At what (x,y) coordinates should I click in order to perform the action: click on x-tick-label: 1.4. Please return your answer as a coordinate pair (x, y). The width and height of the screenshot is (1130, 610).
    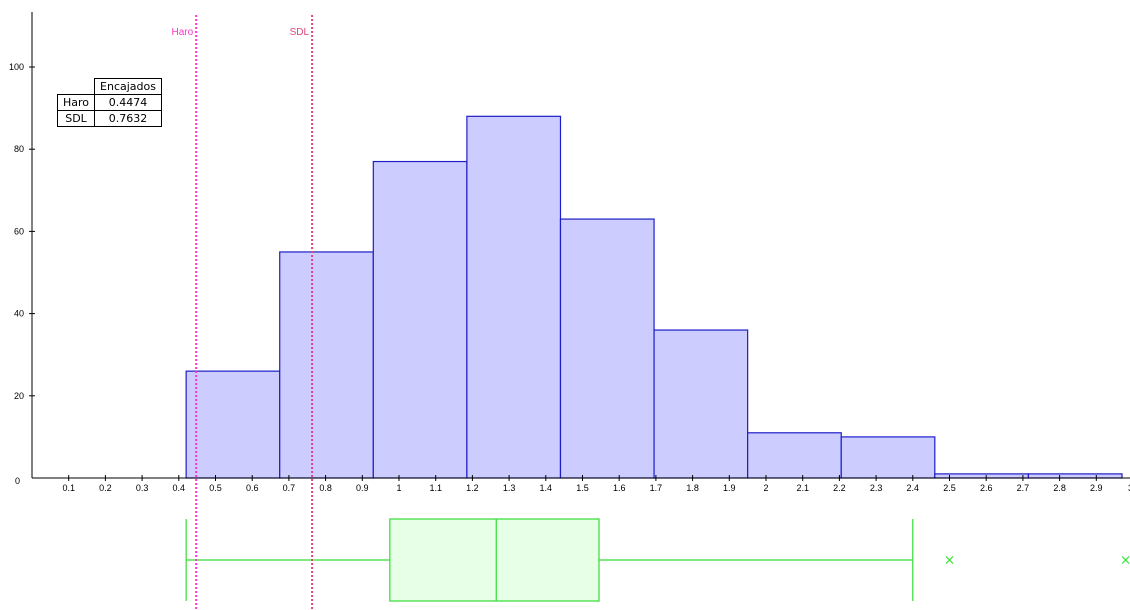
    Looking at the image, I should click on (546, 488).